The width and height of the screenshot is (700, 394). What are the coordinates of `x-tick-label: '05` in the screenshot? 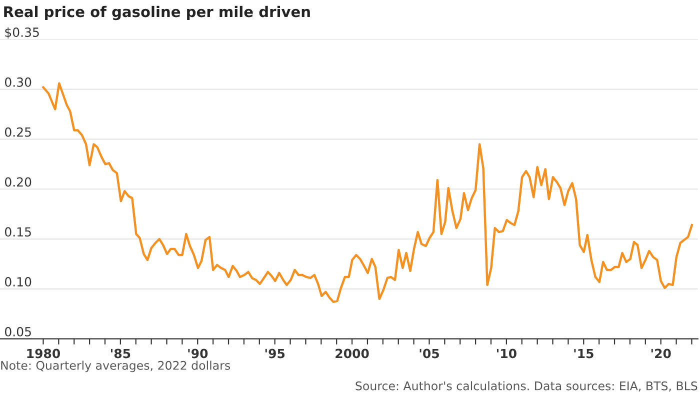 It's located at (429, 353).